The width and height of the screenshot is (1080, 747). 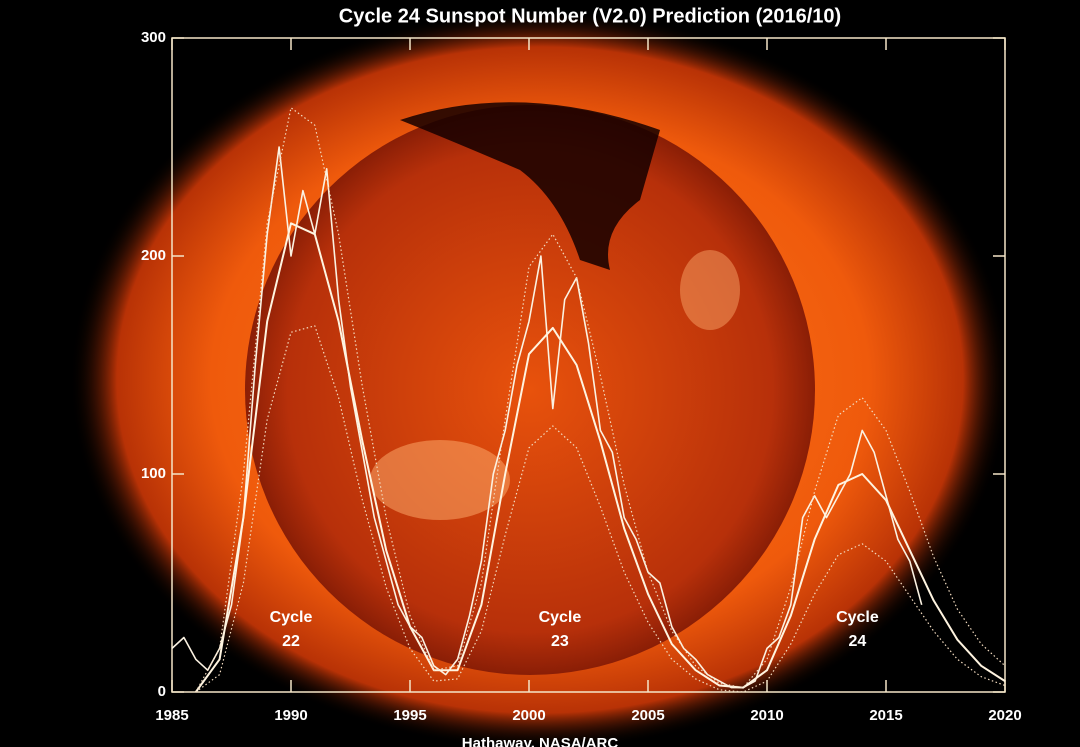 What do you see at coordinates (291, 641) in the screenshot?
I see `cycle-label: 22` at bounding box center [291, 641].